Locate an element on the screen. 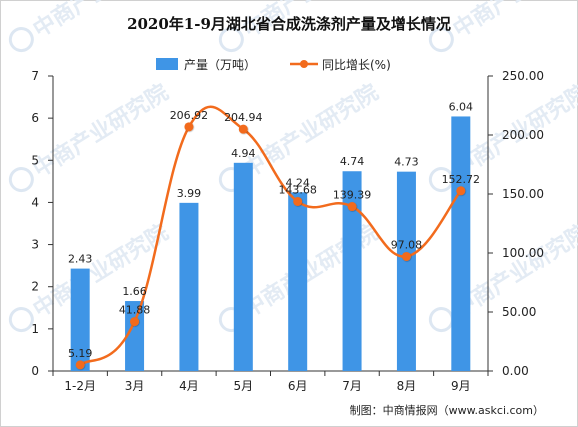 Image resolution: width=578 pixels, height=427 pixels. bar-value-label: 4.73 is located at coordinates (406, 162).